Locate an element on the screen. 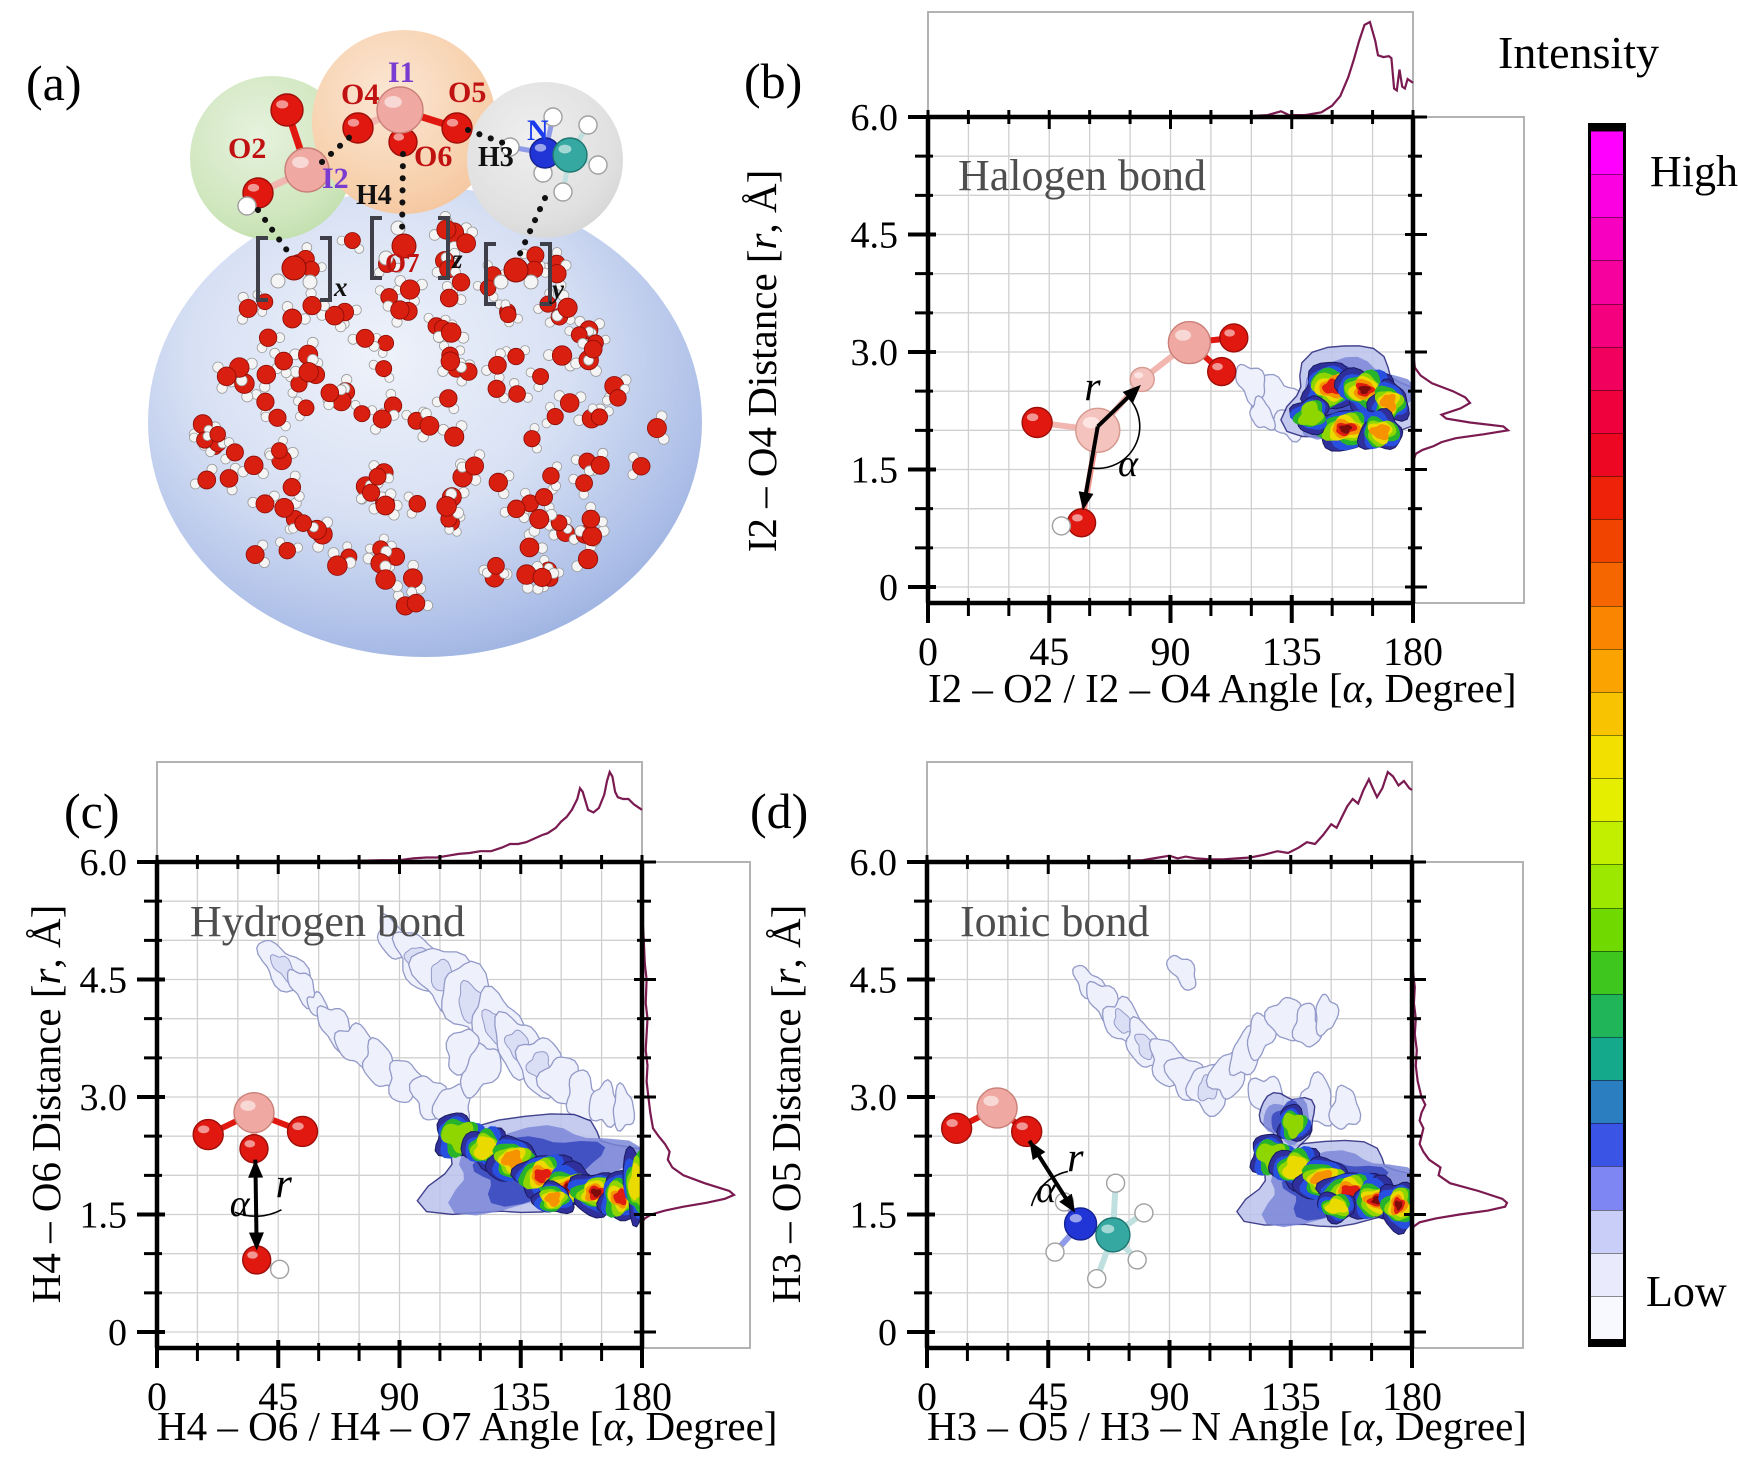 The height and width of the screenshot is (1468, 1738). panel-b-marginal-curves is located at coordinates (1219, 303).